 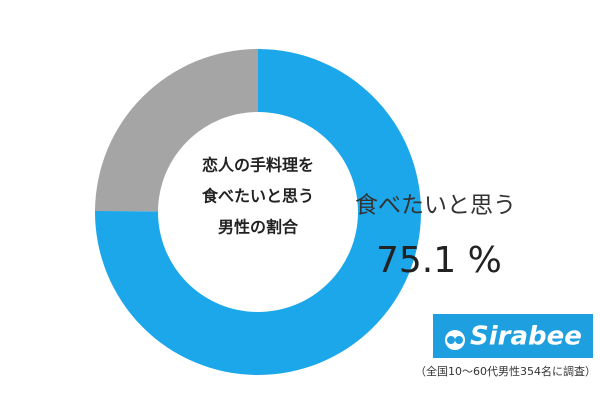 I want to click on logo-text: Sirabee, so click(x=526, y=337).